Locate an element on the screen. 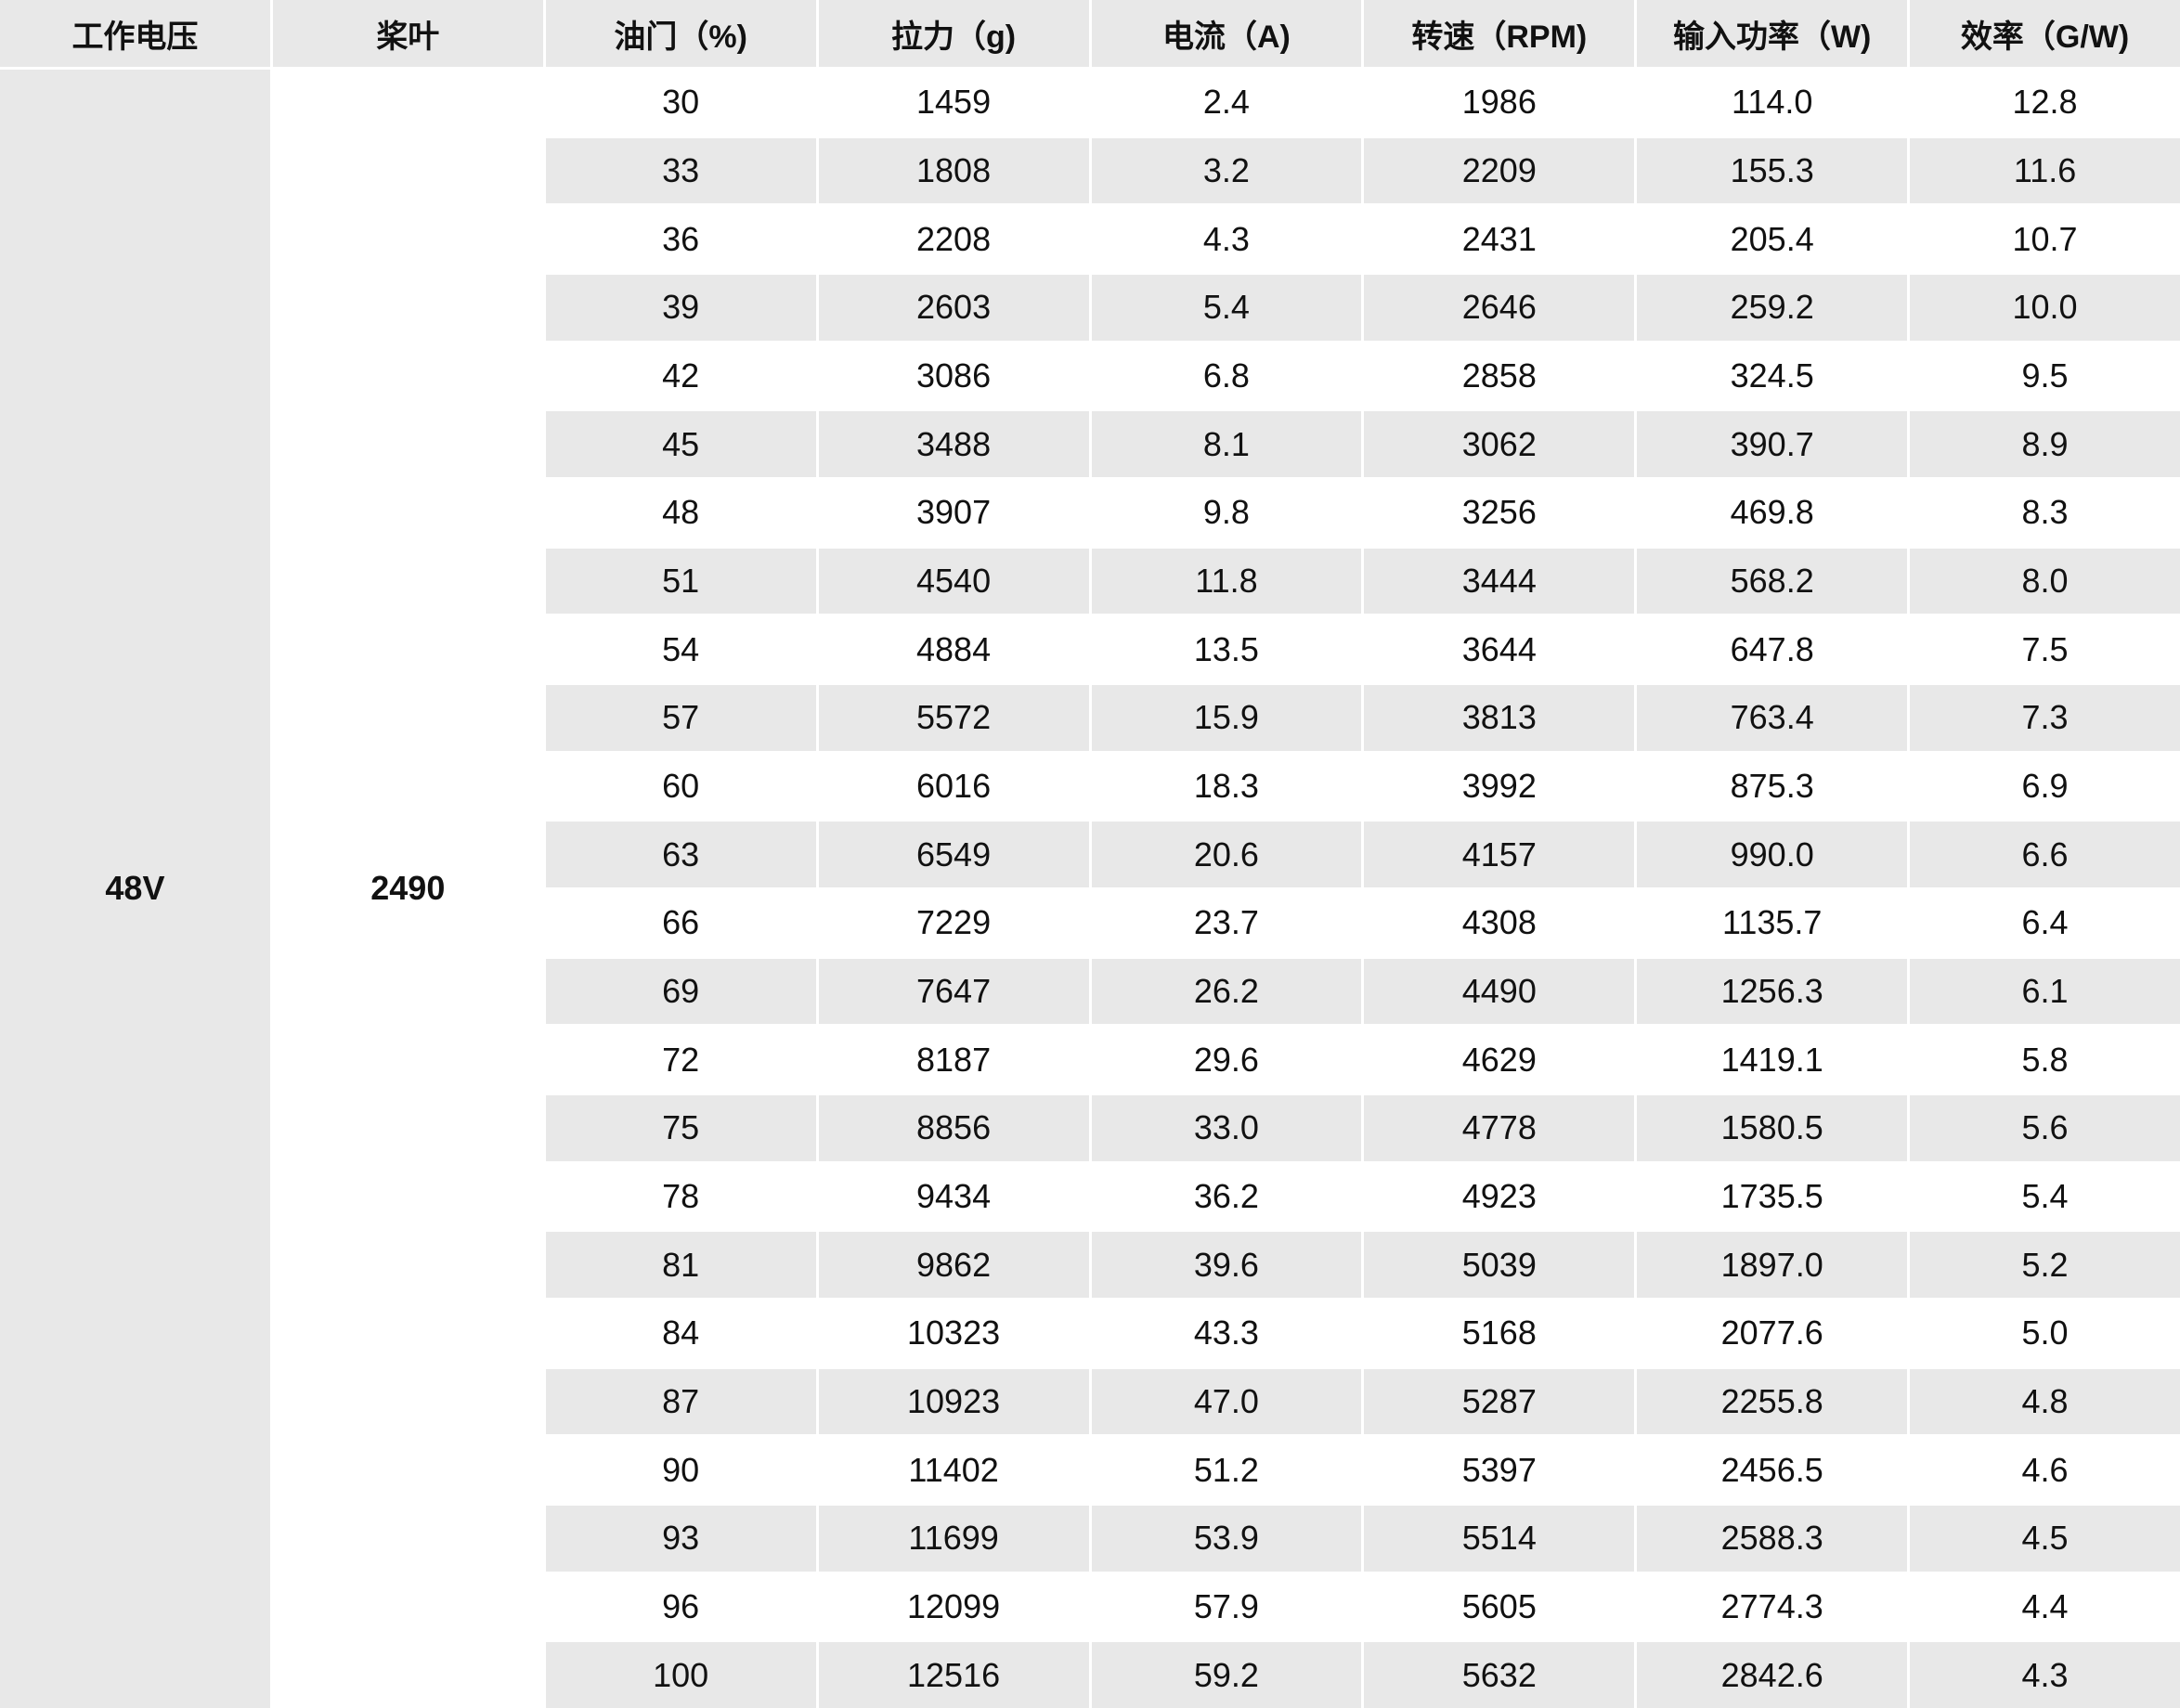  header-voltage: 工作电压 is located at coordinates (135, 33).